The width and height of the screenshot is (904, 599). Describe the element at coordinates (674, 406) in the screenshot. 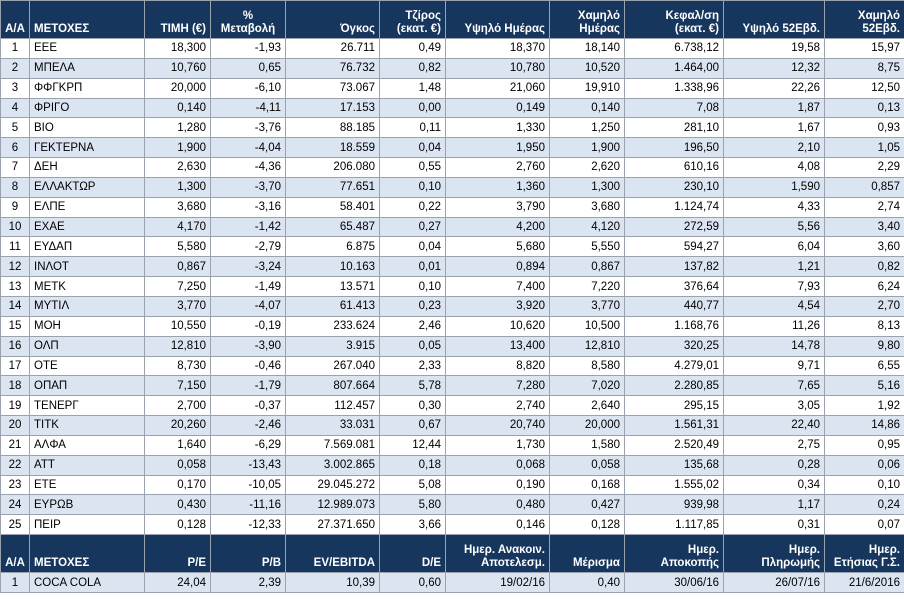

I see `cell-cap: 295,15` at that location.